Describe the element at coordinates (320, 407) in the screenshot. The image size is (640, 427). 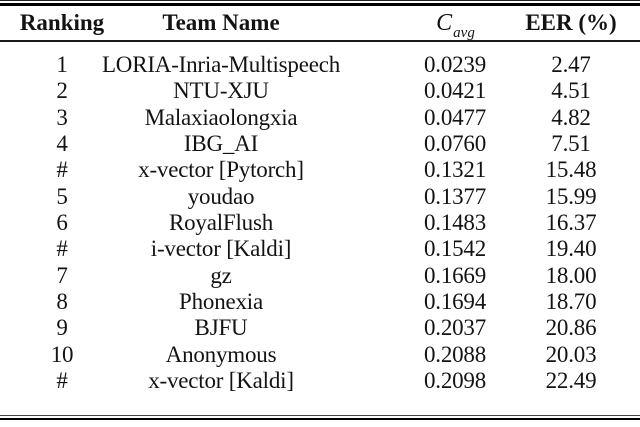
I see `table-row` at that location.